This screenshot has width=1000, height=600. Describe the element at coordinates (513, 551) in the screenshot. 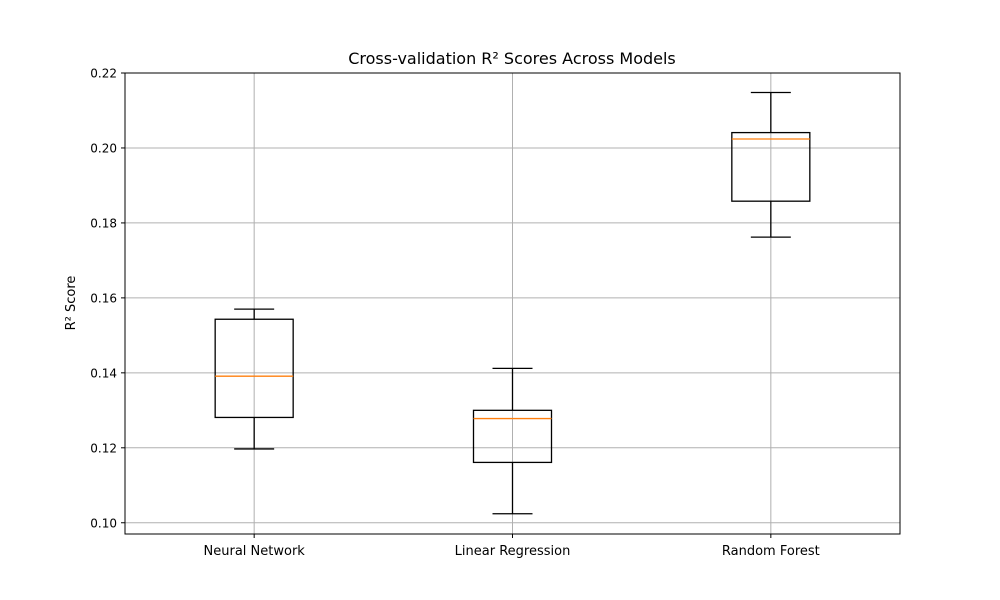

I see `x-tick-label: Linear Regression` at that location.